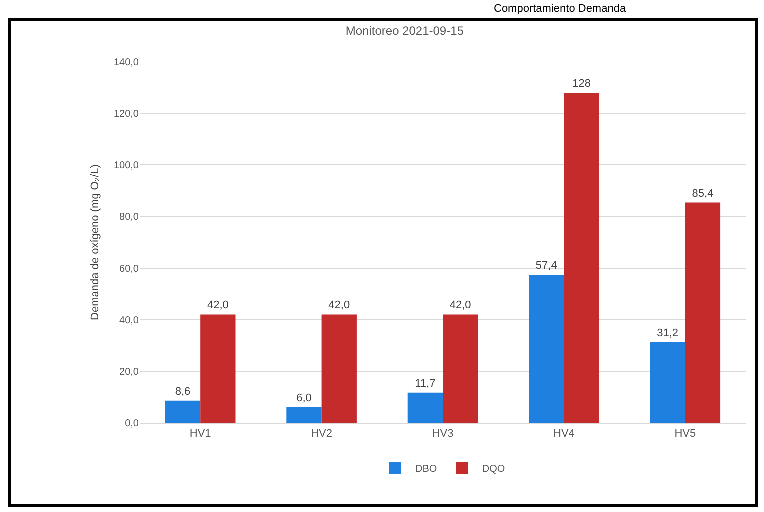 The width and height of the screenshot is (764, 512). Describe the element at coordinates (427, 469) in the screenshot. I see `legend-label: DBO` at that location.